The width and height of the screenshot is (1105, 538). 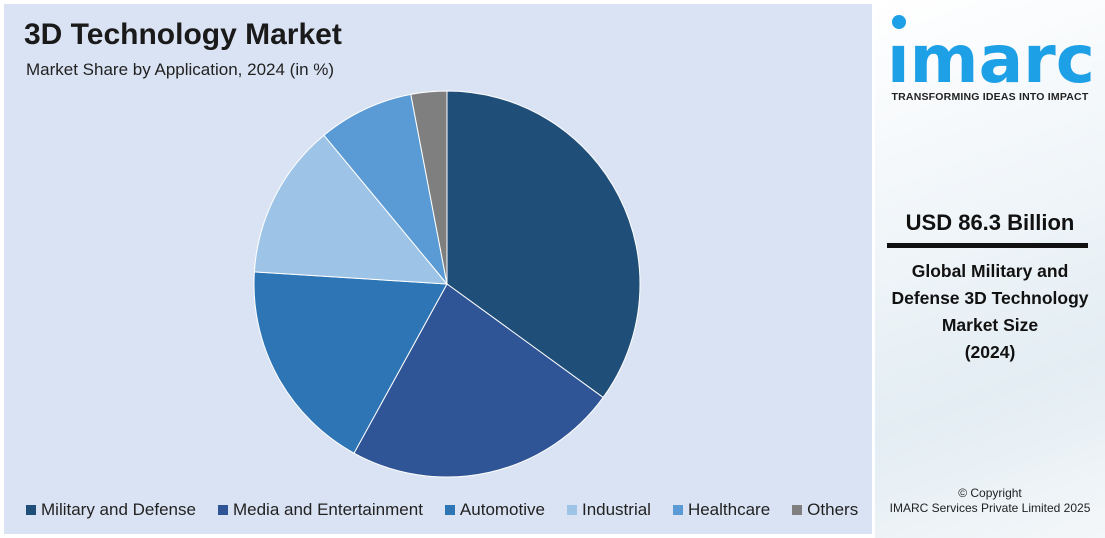 I want to click on pie-slice-industrial, so click(x=351, y=209).